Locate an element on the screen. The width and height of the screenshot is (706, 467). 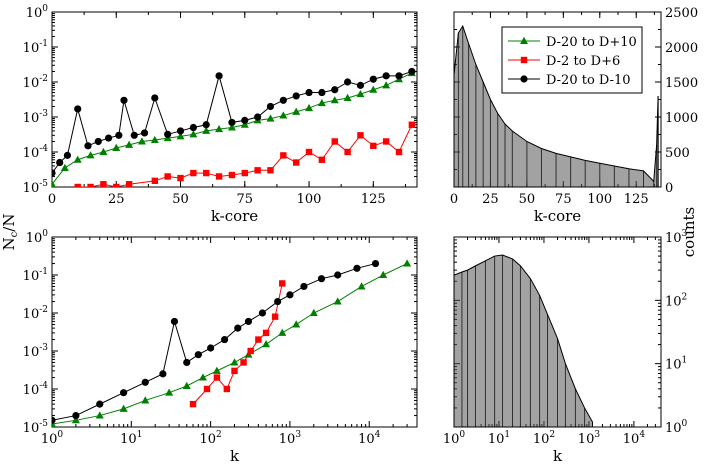
y-tick-label: 2500 is located at coordinates (681, 13).